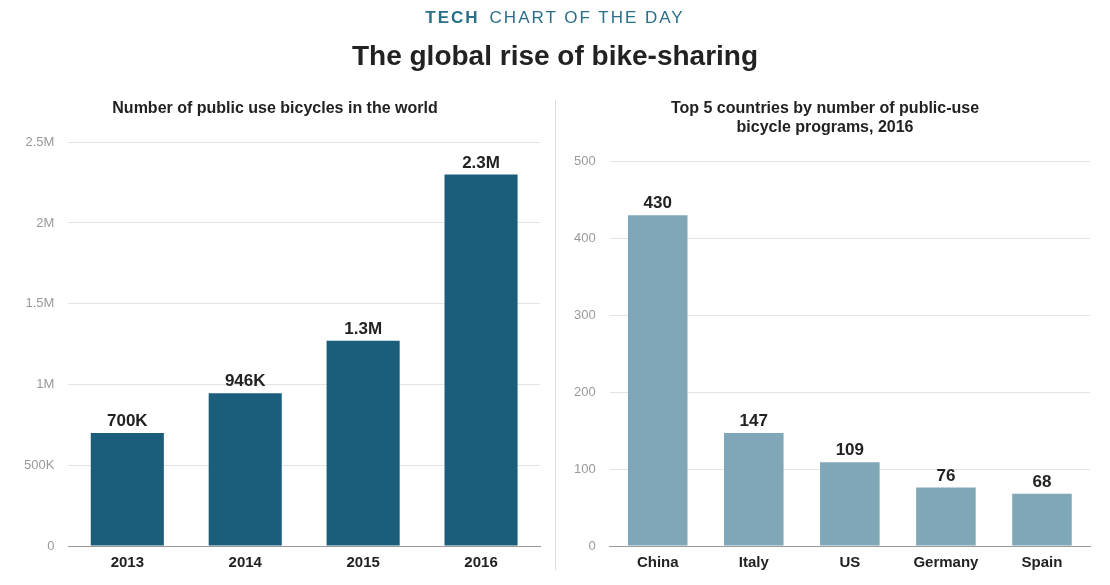  Describe the element at coordinates (658, 562) in the screenshot. I see `x-tick-label: China` at that location.